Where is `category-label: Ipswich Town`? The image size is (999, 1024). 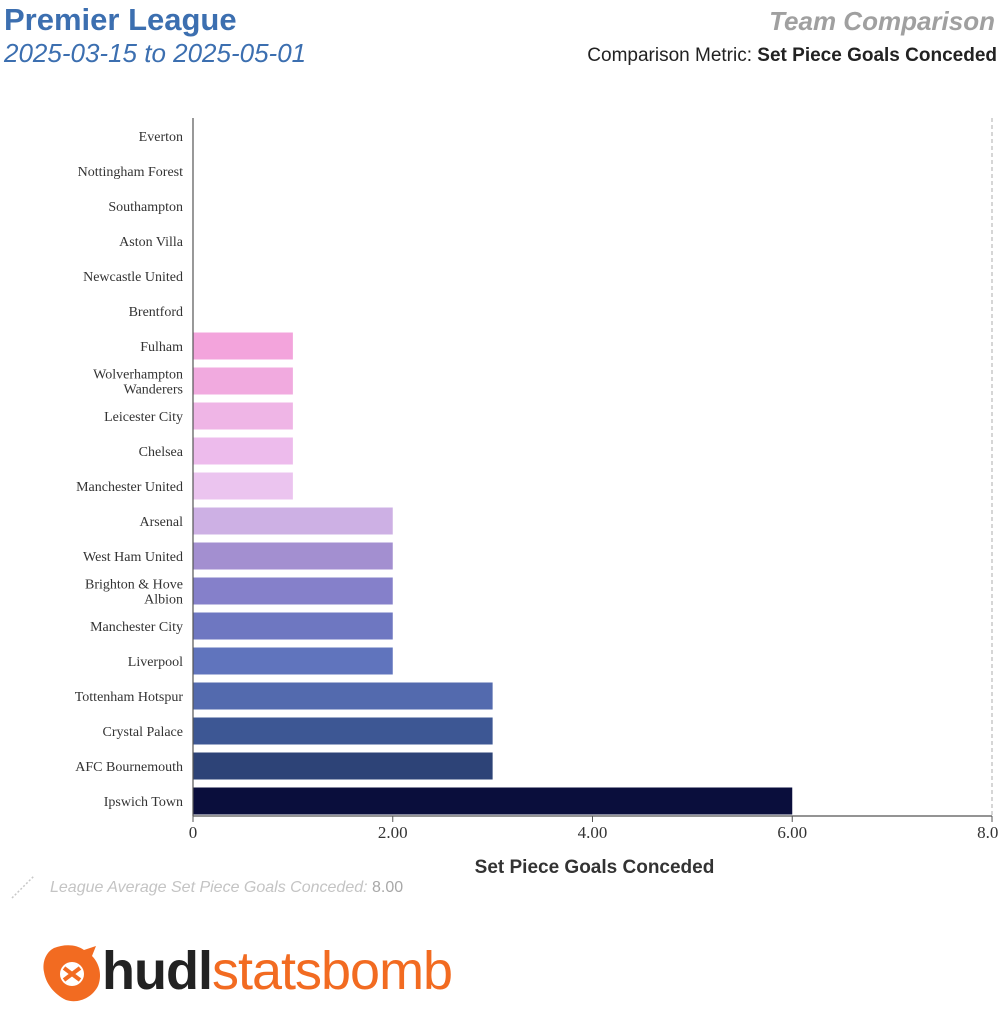
category-label: Ipswich Town is located at coordinates (143, 802).